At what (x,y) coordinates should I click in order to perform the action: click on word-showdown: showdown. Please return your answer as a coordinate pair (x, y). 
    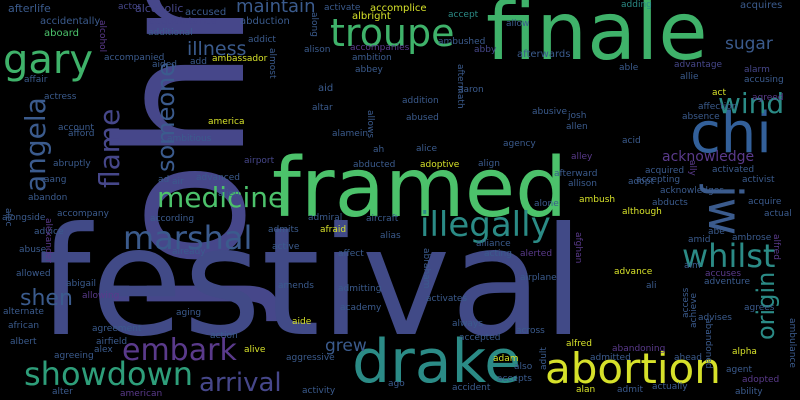
    Looking at the image, I should click on (109, 374).